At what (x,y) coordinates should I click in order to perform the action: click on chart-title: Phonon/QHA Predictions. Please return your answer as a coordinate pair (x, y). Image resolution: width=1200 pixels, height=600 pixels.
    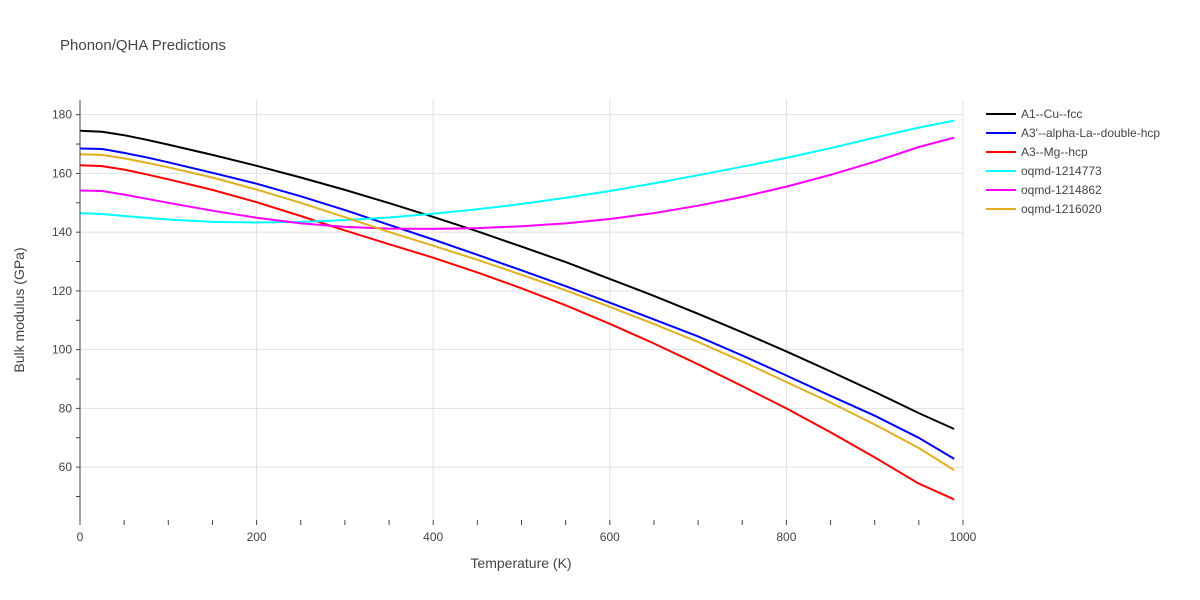
    Looking at the image, I should click on (143, 45).